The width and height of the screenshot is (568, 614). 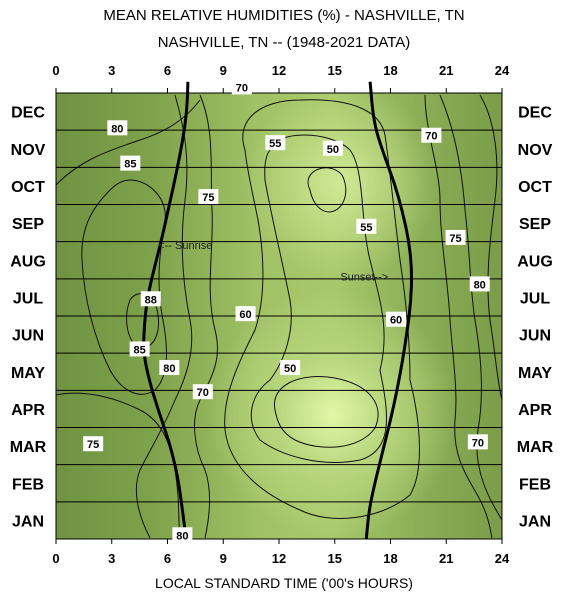 What do you see at coordinates (28, 410) in the screenshot?
I see `month-label-left: APR` at bounding box center [28, 410].